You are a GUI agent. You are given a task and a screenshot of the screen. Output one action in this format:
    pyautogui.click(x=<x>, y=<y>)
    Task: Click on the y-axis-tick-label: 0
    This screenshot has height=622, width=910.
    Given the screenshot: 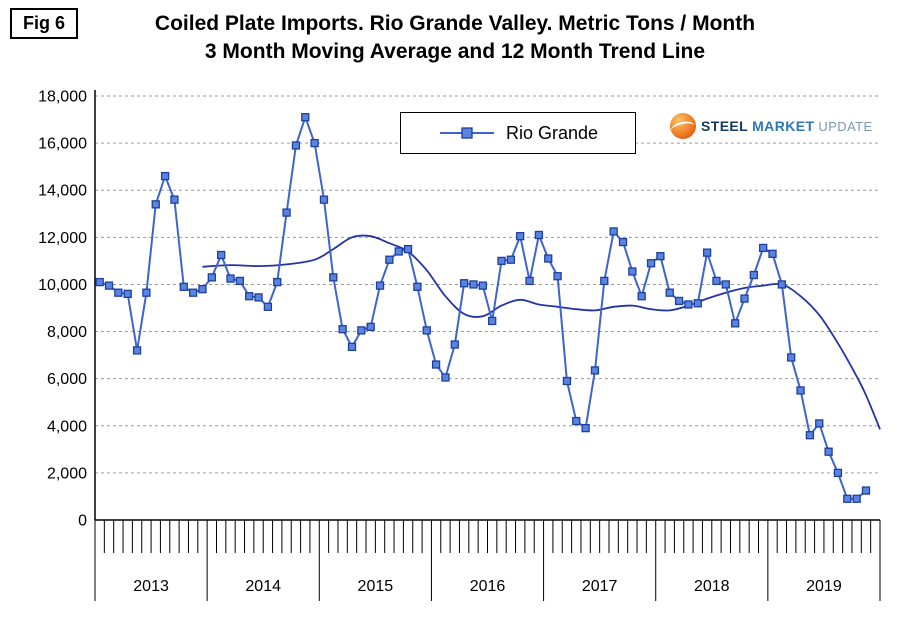 What is the action you would take?
    pyautogui.click(x=82, y=521)
    